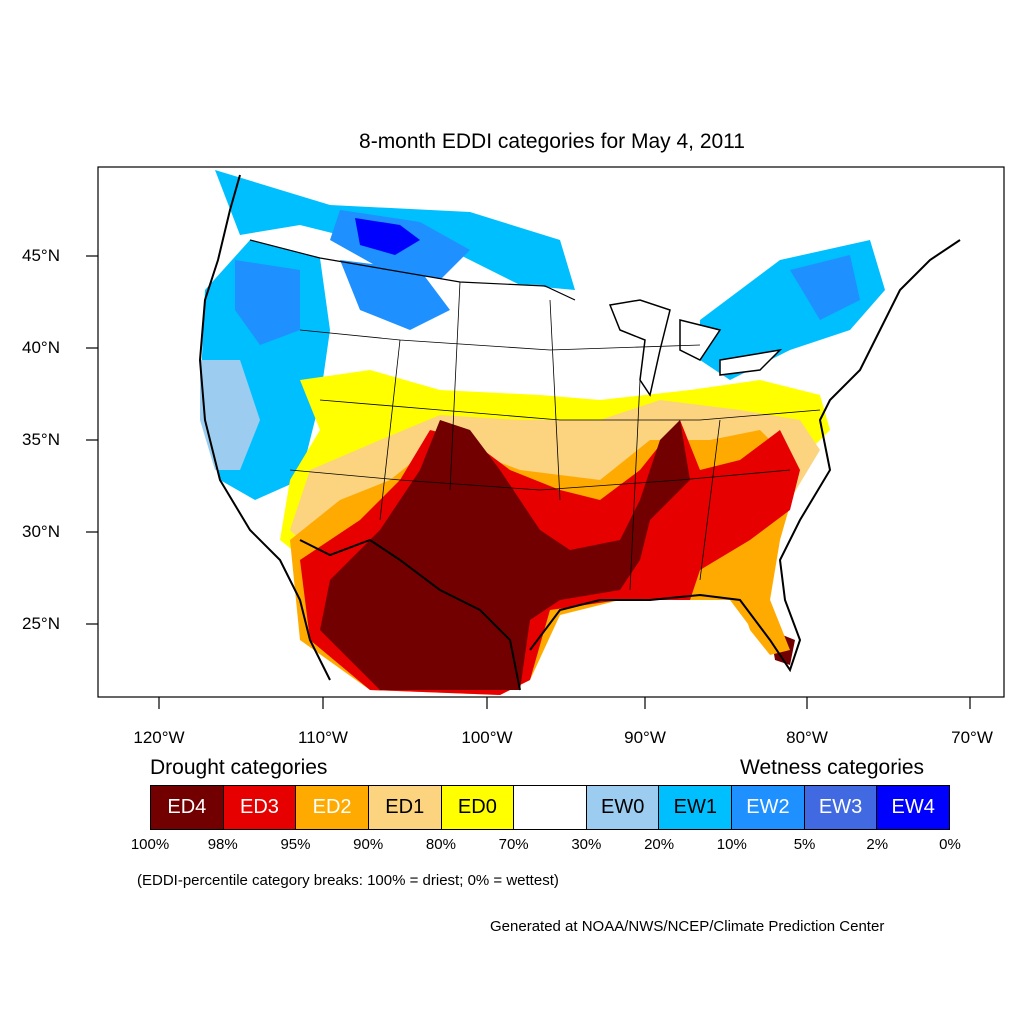  I want to click on percentile-label: 5%, so click(804, 844).